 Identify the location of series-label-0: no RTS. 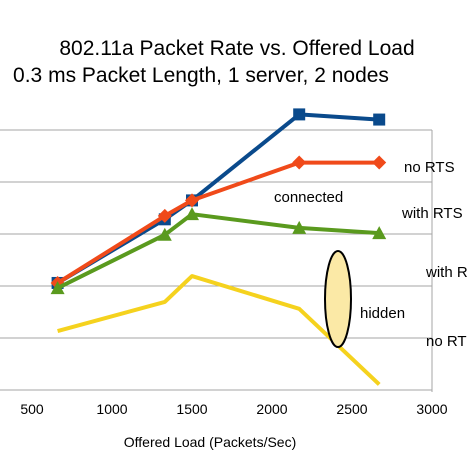
(429, 167).